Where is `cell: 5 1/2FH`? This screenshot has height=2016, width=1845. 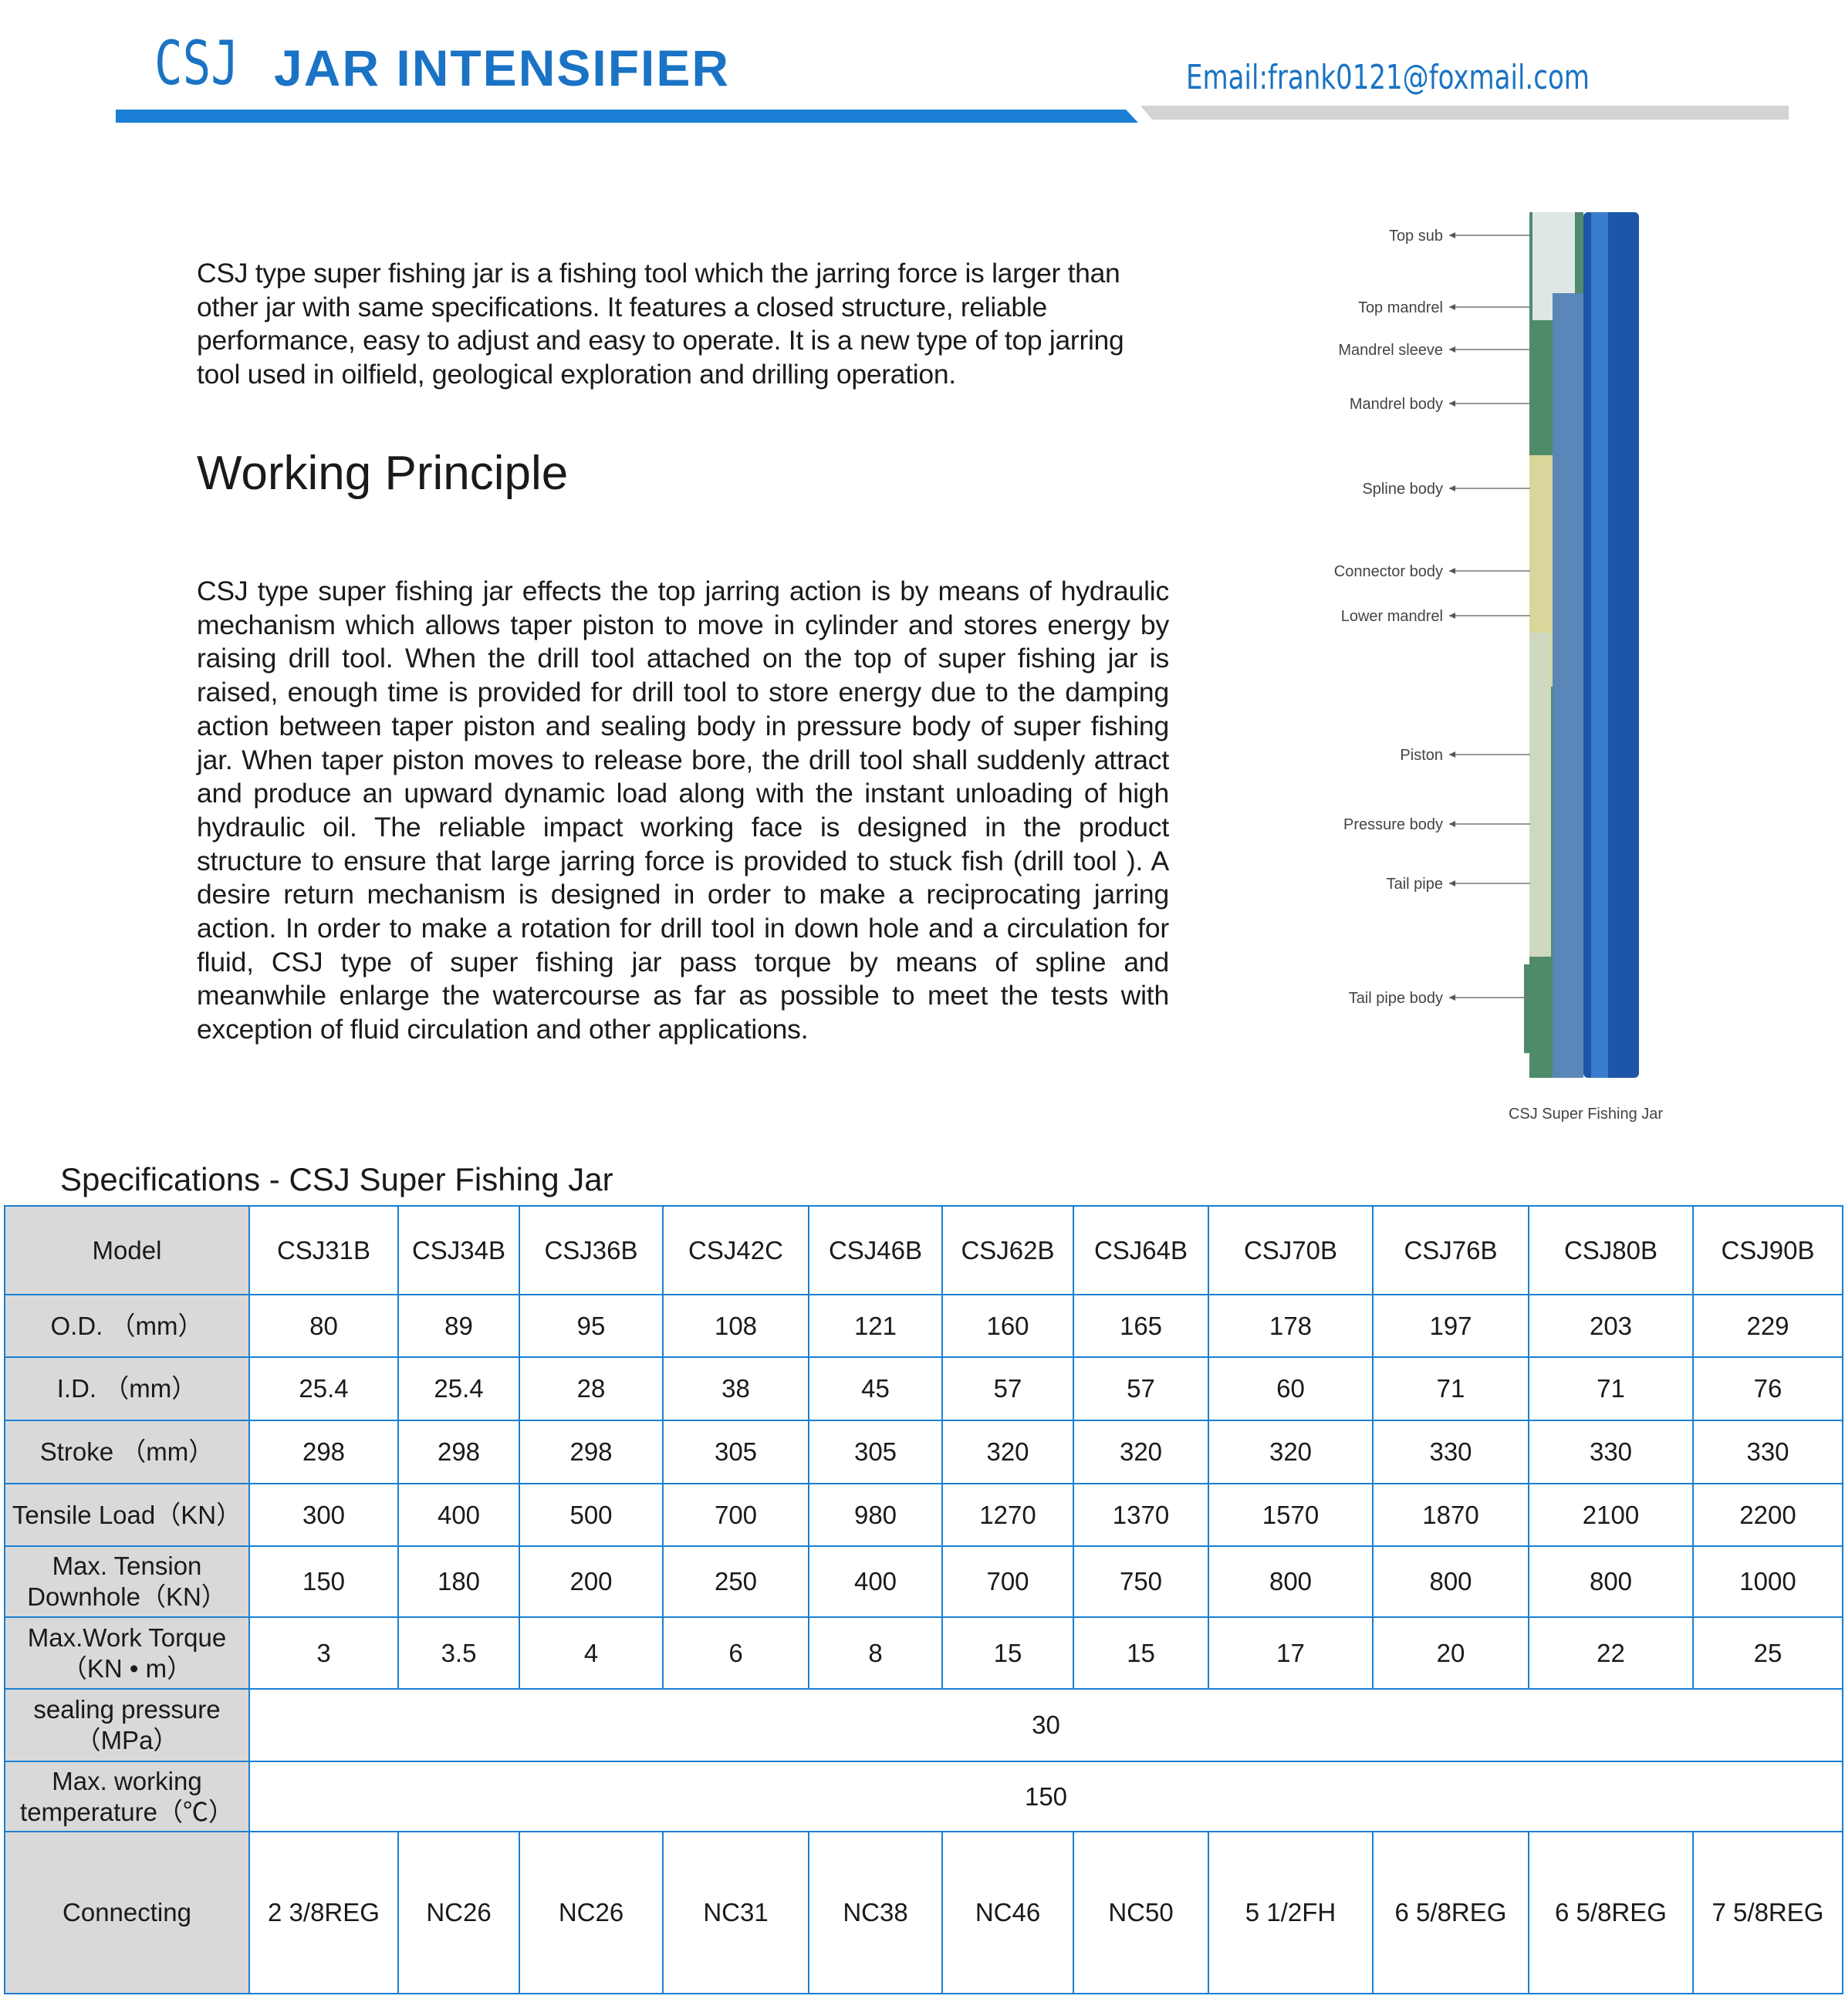 cell: 5 1/2FH is located at coordinates (1291, 1912).